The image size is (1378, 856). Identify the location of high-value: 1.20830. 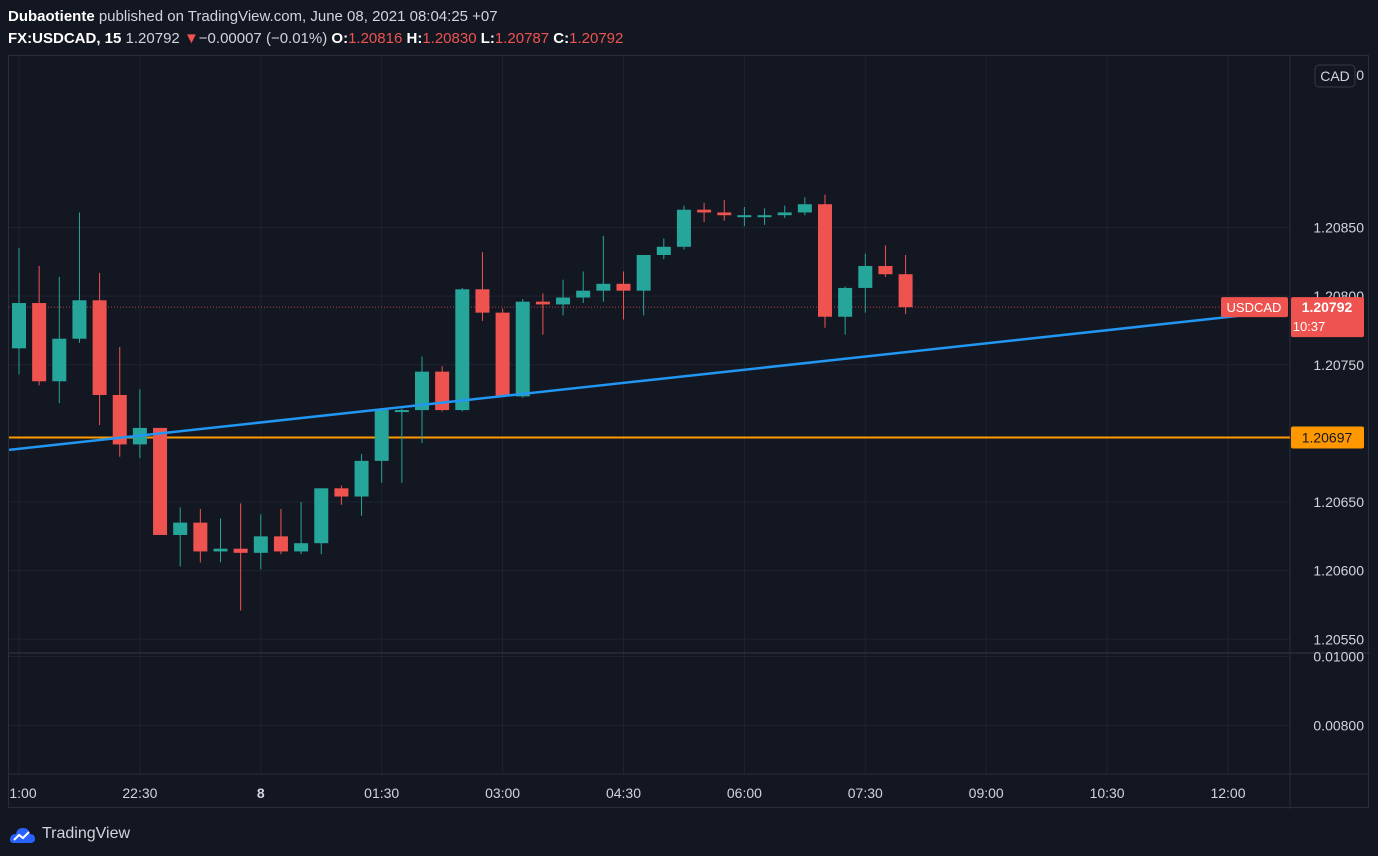
(449, 38).